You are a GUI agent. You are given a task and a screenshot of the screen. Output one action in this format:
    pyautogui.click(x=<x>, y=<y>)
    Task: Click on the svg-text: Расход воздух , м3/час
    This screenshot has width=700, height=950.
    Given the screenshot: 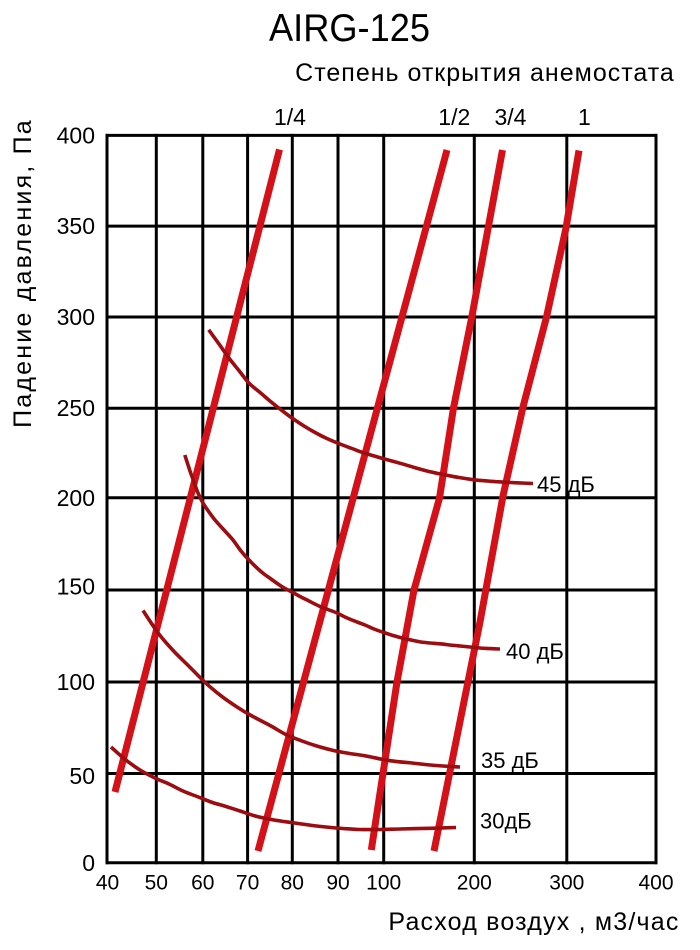 What is the action you would take?
    pyautogui.click(x=533, y=922)
    